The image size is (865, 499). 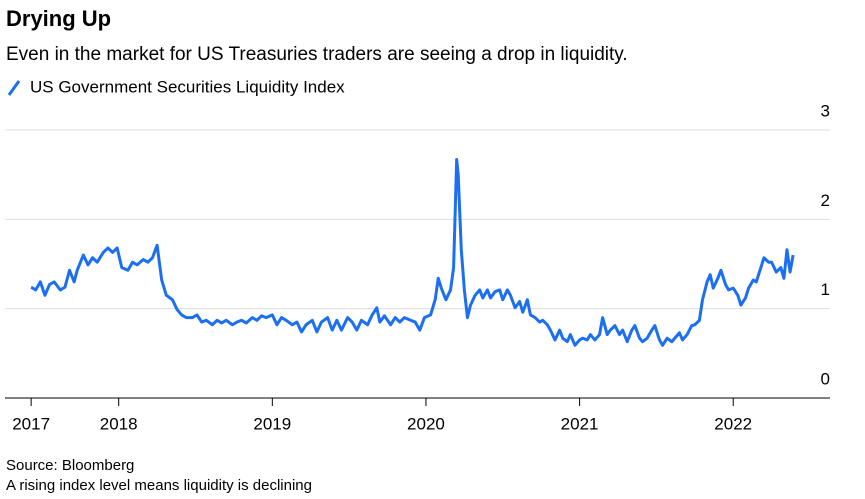 I want to click on x-tick-label: 2017, so click(x=31, y=423).